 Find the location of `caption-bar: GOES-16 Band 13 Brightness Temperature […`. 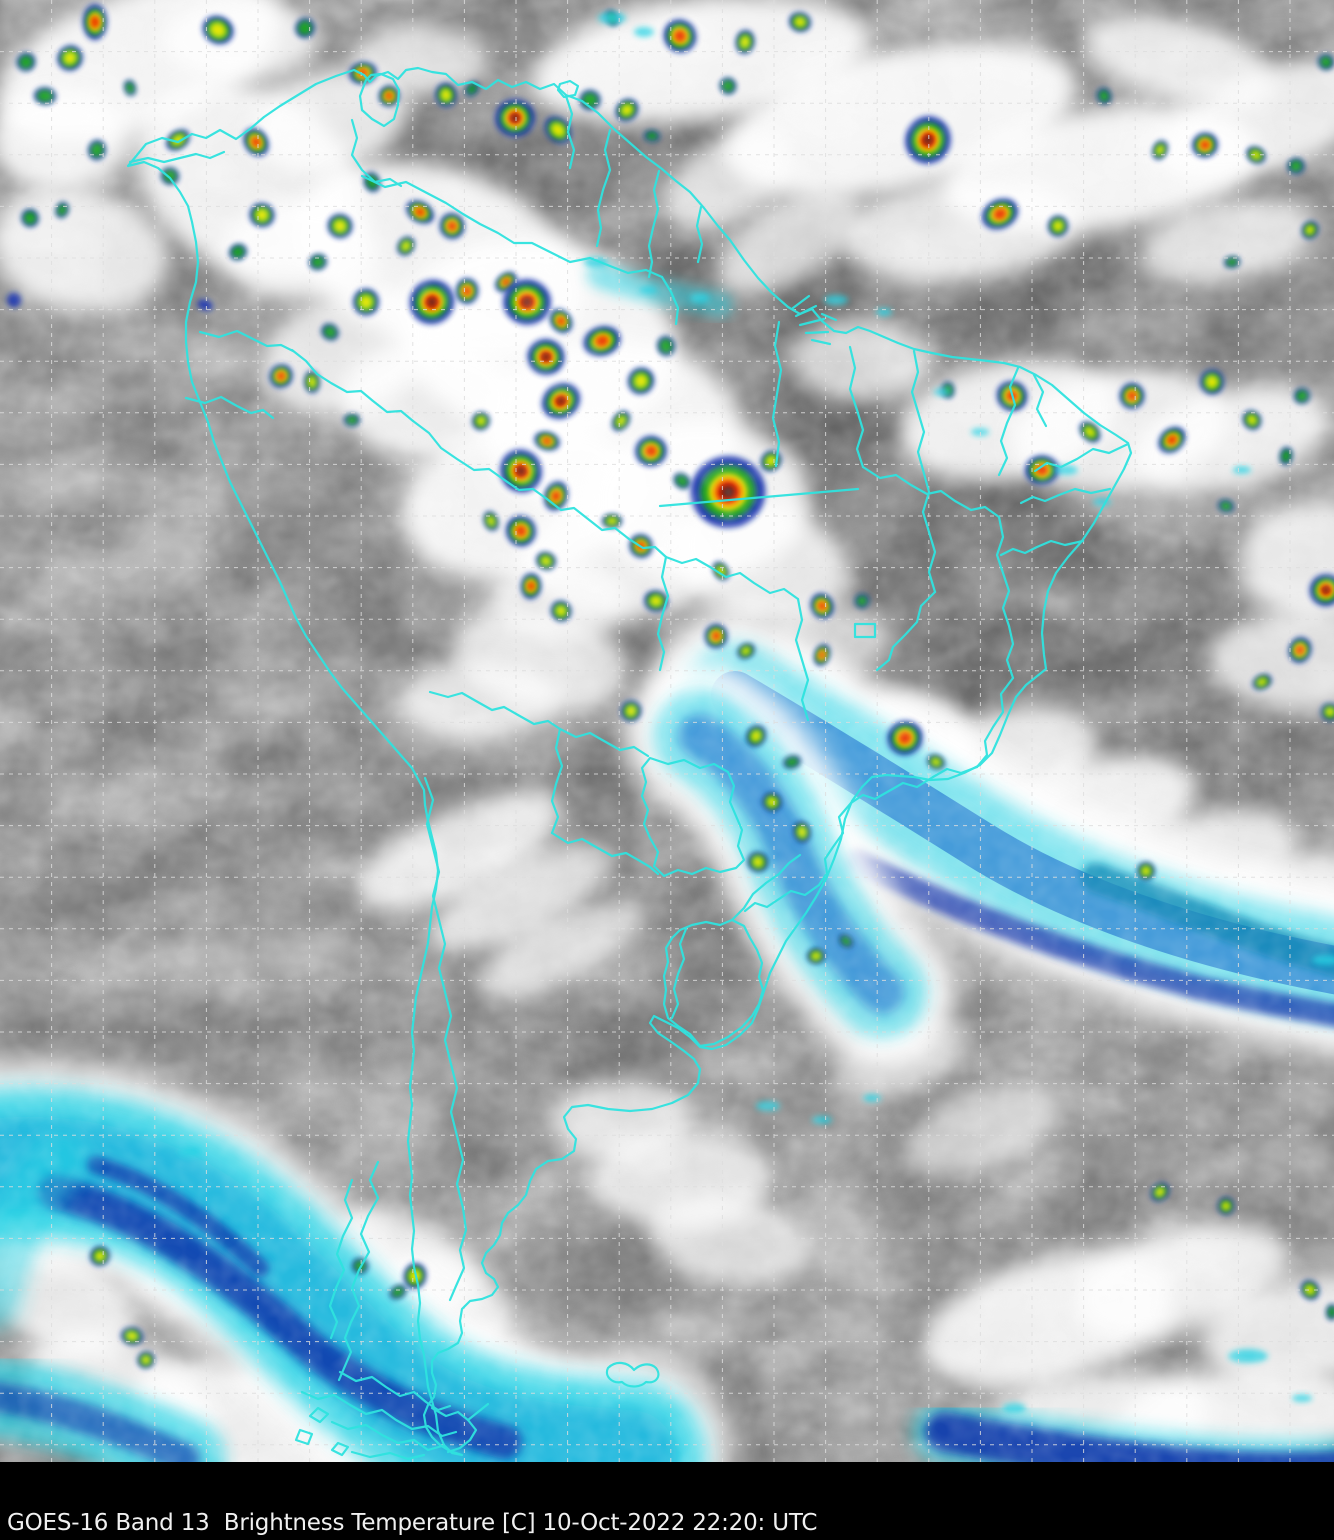

caption-bar: GOES-16 Band 13 Brightness Temperature [… is located at coordinates (667, 1501).